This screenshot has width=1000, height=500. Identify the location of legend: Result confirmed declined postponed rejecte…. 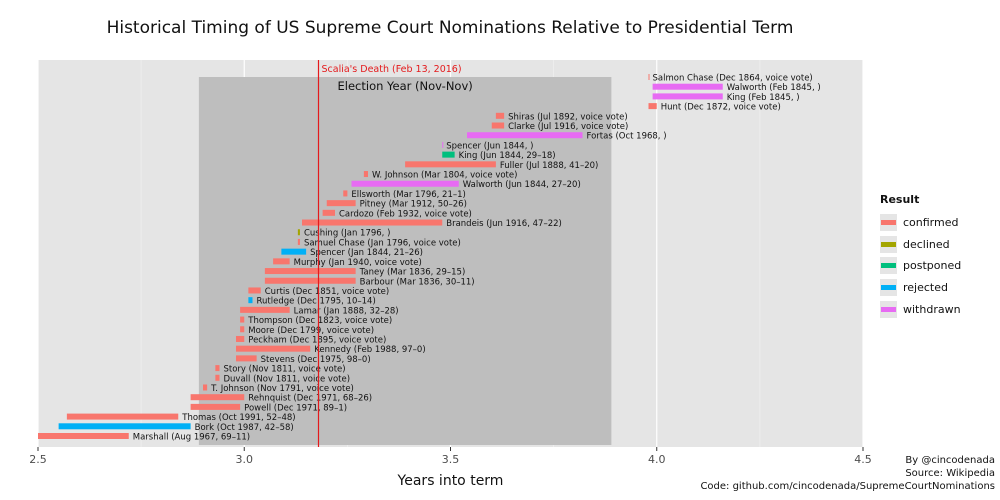
(937, 256).